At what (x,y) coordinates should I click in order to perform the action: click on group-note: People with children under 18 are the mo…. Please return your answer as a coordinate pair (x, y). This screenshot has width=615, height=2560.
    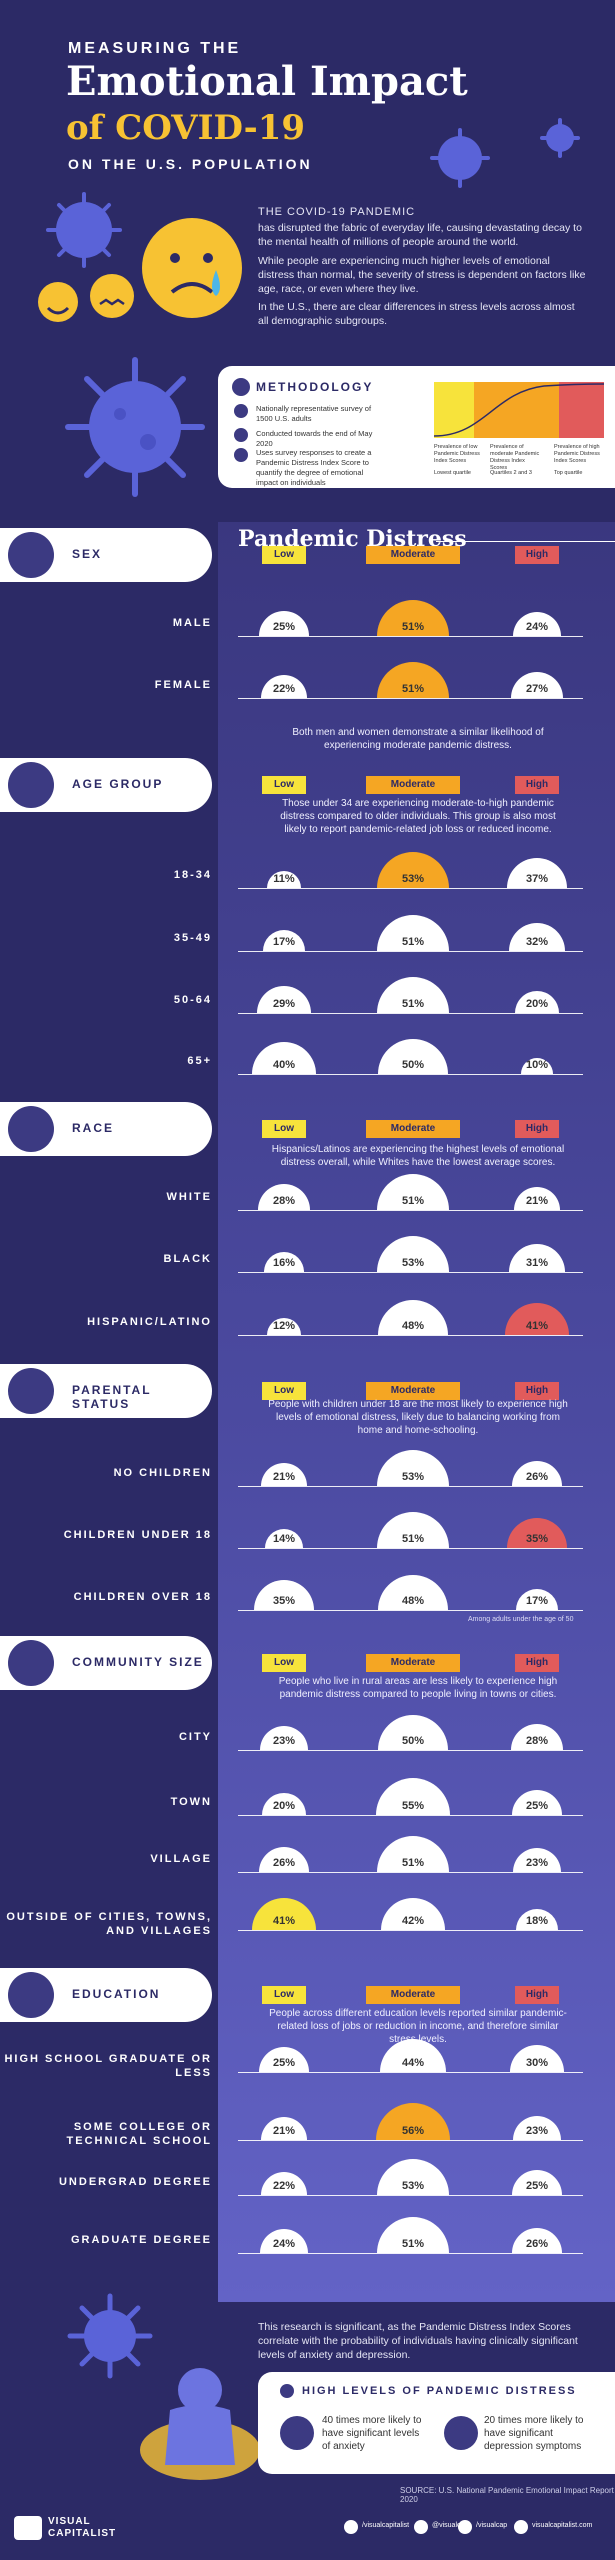
    Looking at the image, I should click on (418, 1417).